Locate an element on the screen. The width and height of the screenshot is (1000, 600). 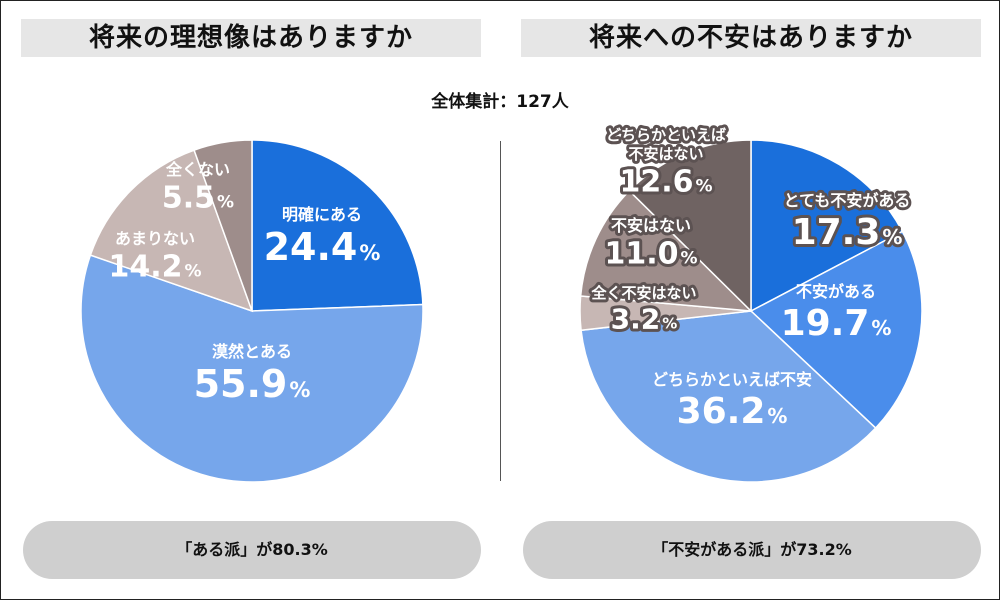
slice-label-2-6-line2-outline: 不安はない is located at coordinates (665, 154).